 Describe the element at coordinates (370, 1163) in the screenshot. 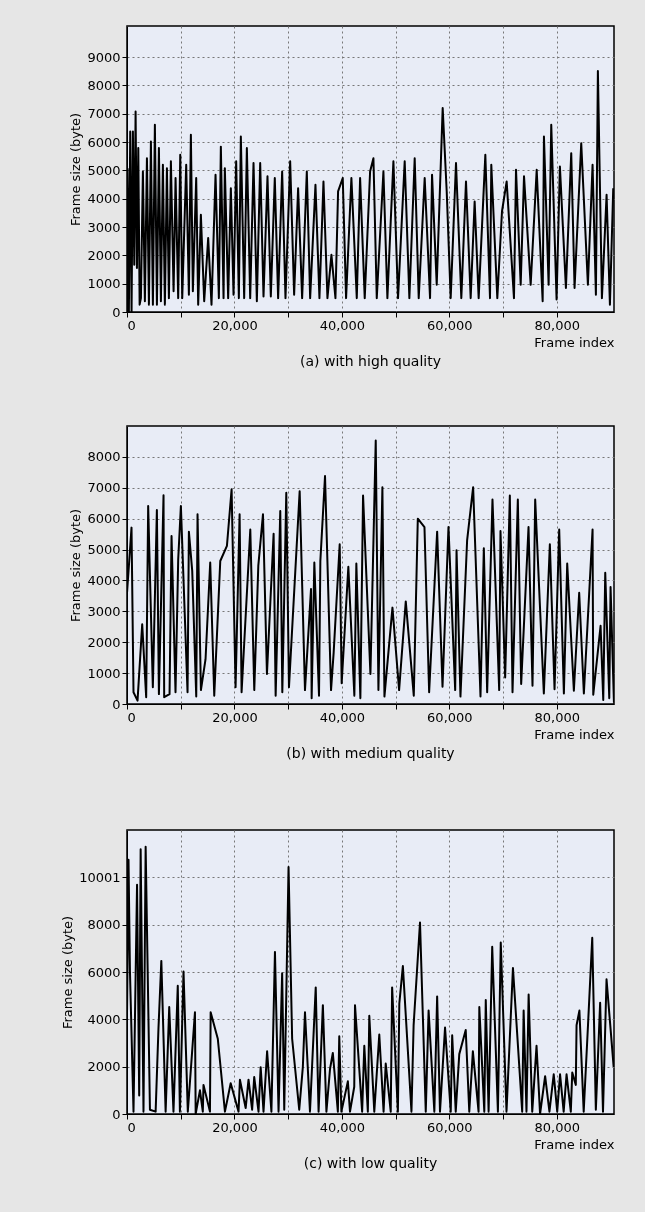

I see `text: (c) with low quality` at that location.